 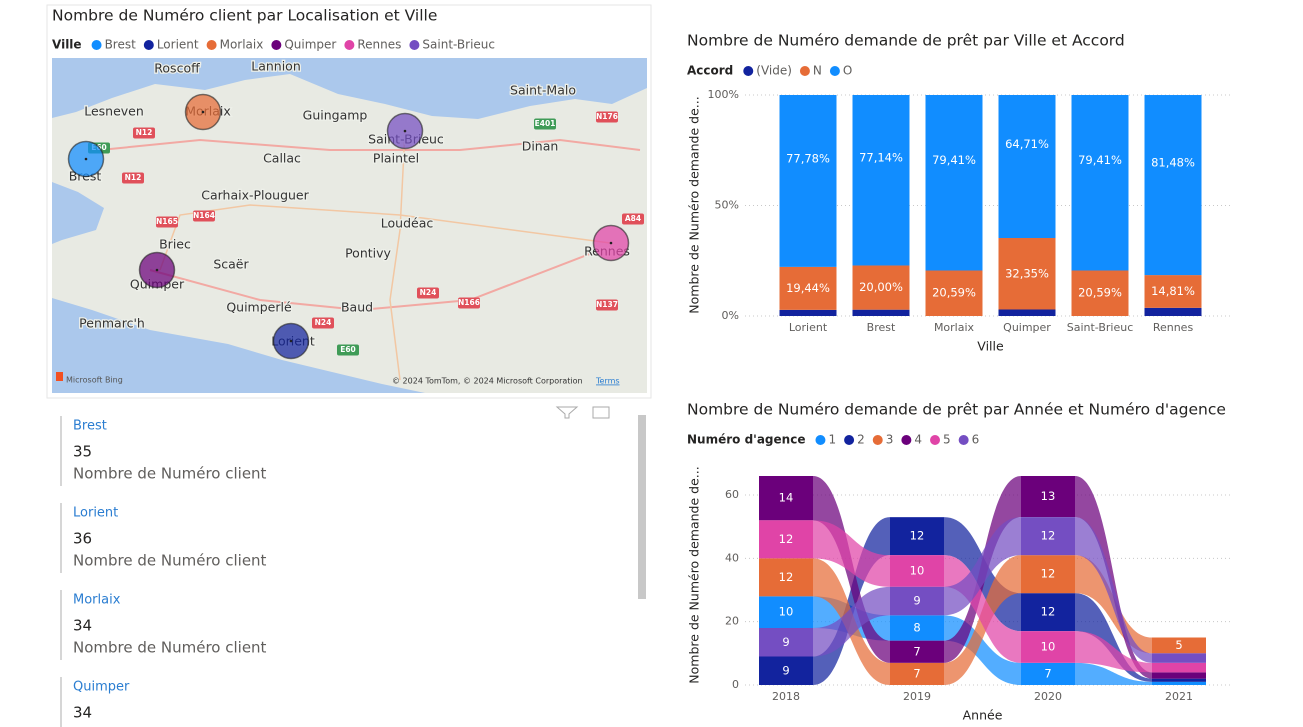 What do you see at coordinates (881, 158) in the screenshot?
I see `data-label: 77,14%` at bounding box center [881, 158].